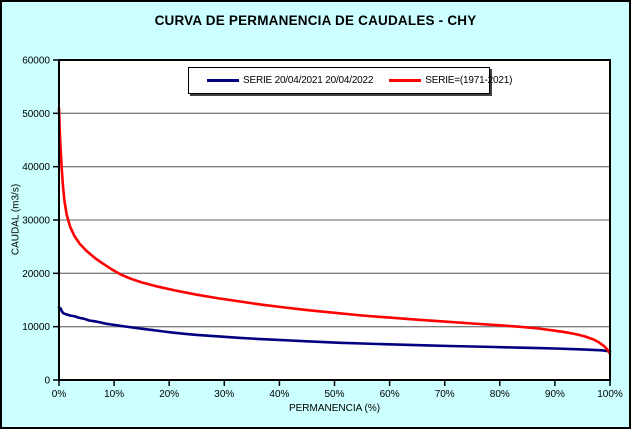 Image resolution: width=631 pixels, height=429 pixels. I want to click on legend-item-serie-1971-2021: SERIE=(1971-2021), so click(450, 80).